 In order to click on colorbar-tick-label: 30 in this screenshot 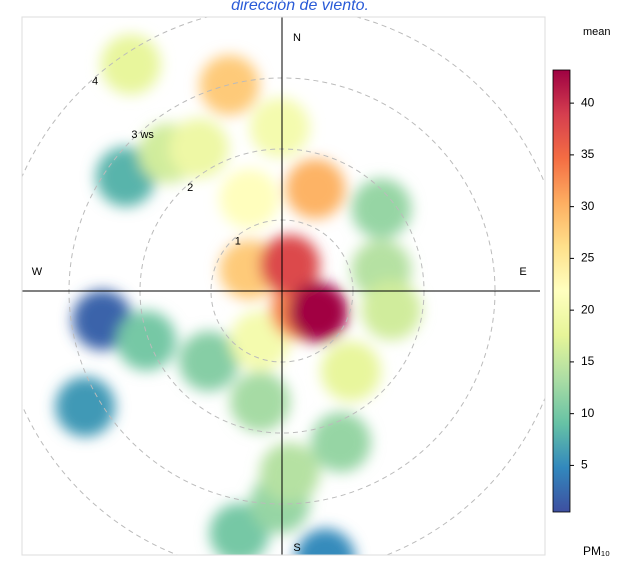, I will do `click(588, 206)`.